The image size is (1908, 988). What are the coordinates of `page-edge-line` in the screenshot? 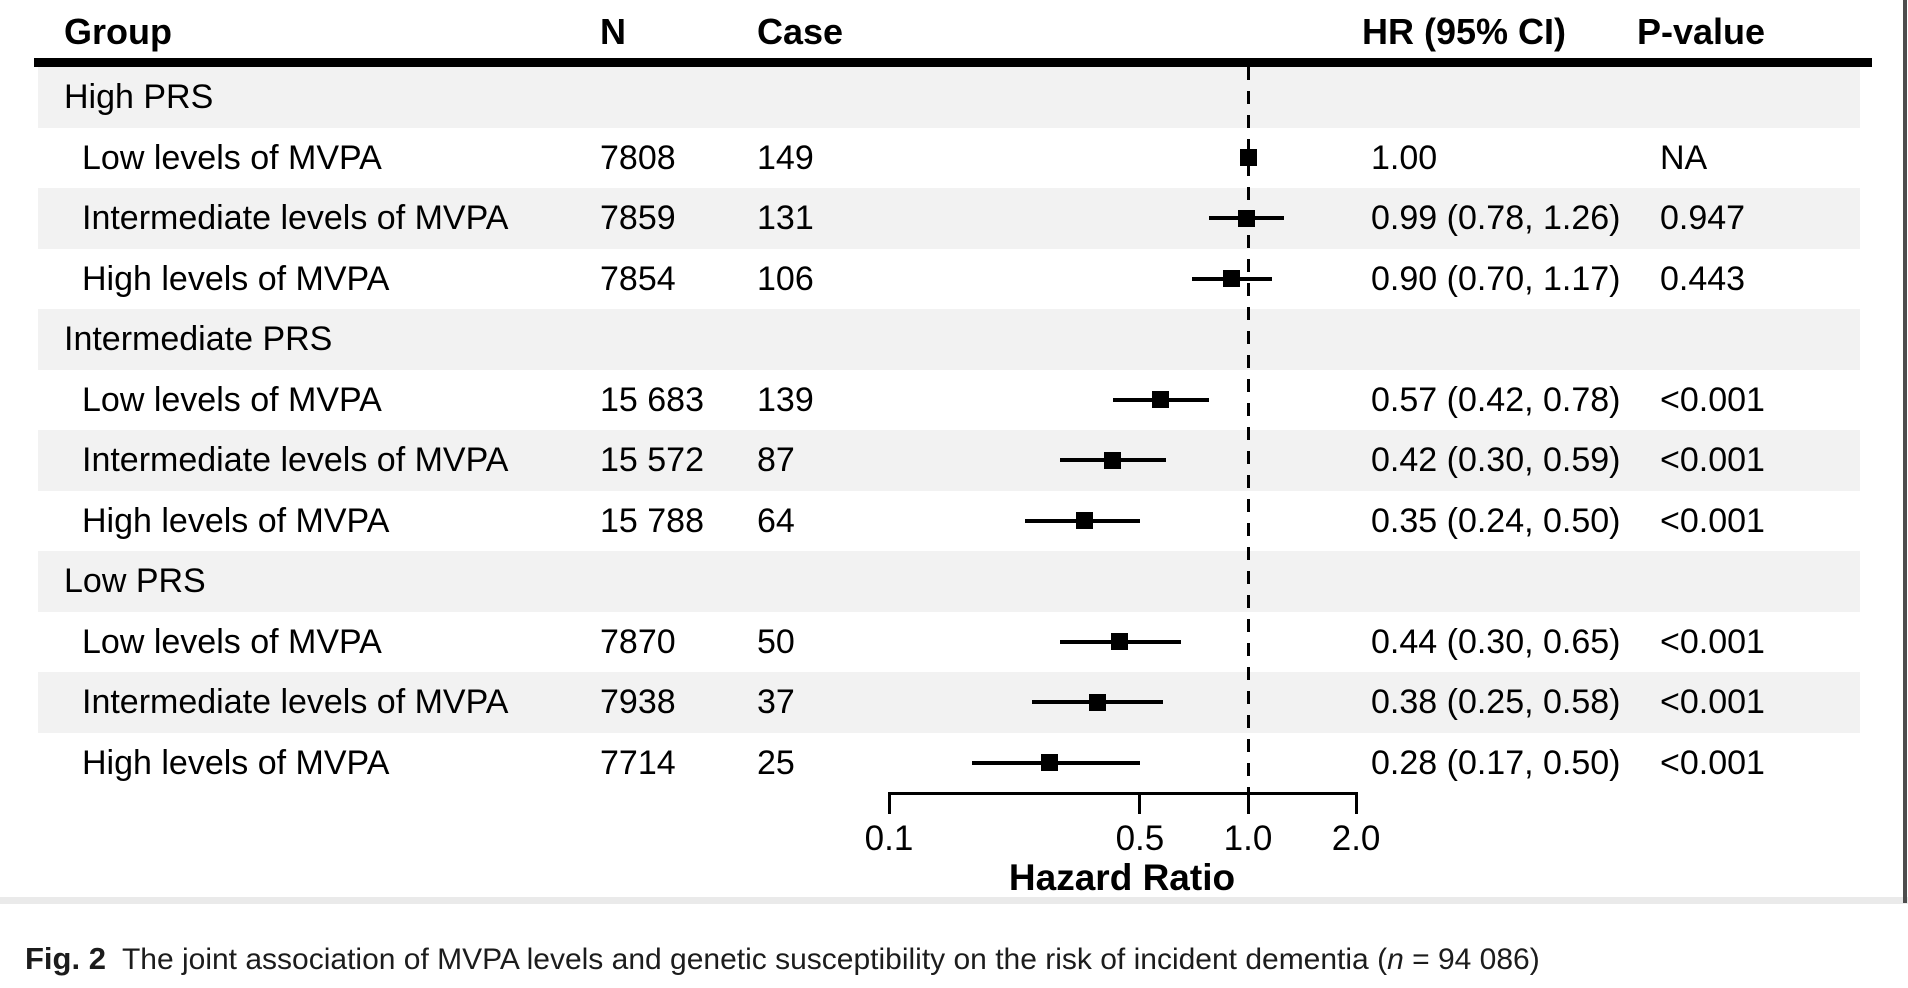 It's located at (1905, 451).